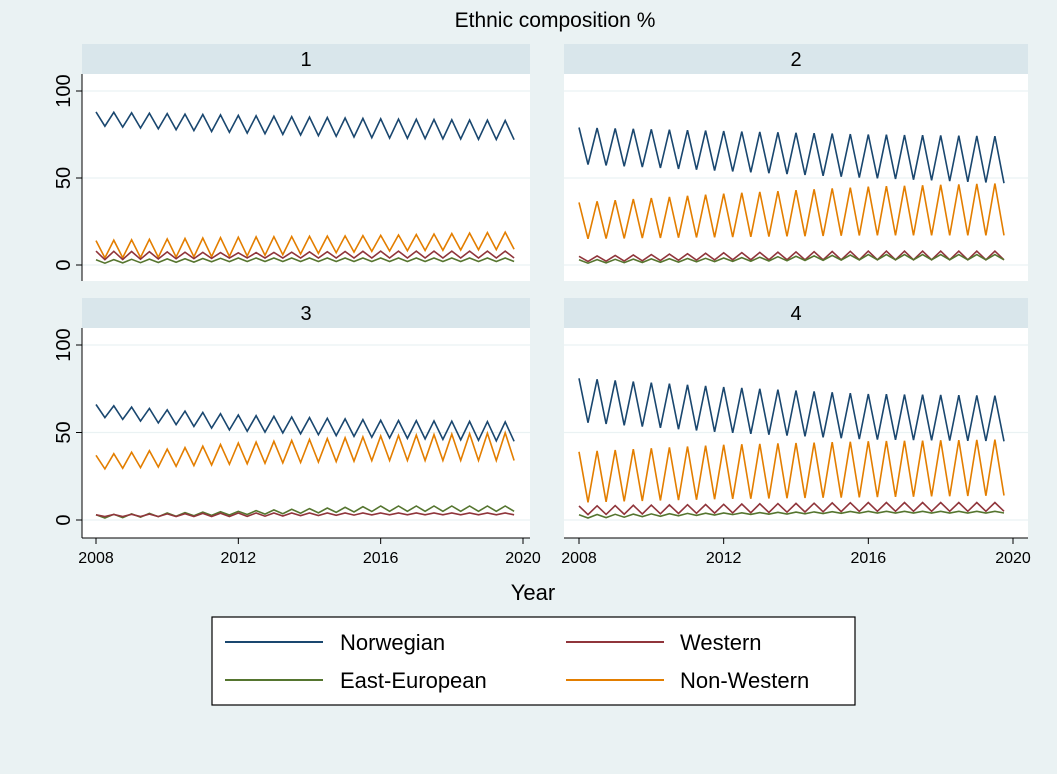 The image size is (1057, 779). What do you see at coordinates (555, 20) in the screenshot?
I see `chart-title: Ethnic composition %` at bounding box center [555, 20].